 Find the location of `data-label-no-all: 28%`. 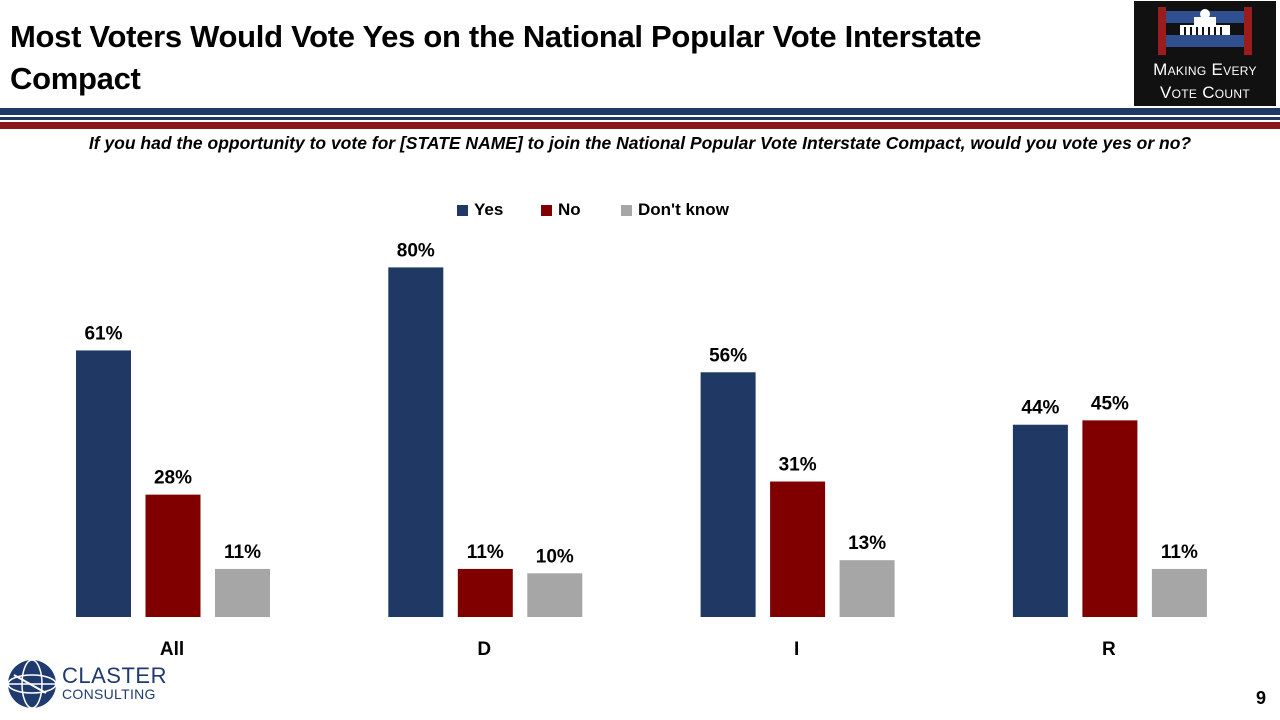

data-label-no-all: 28% is located at coordinates (173, 478).